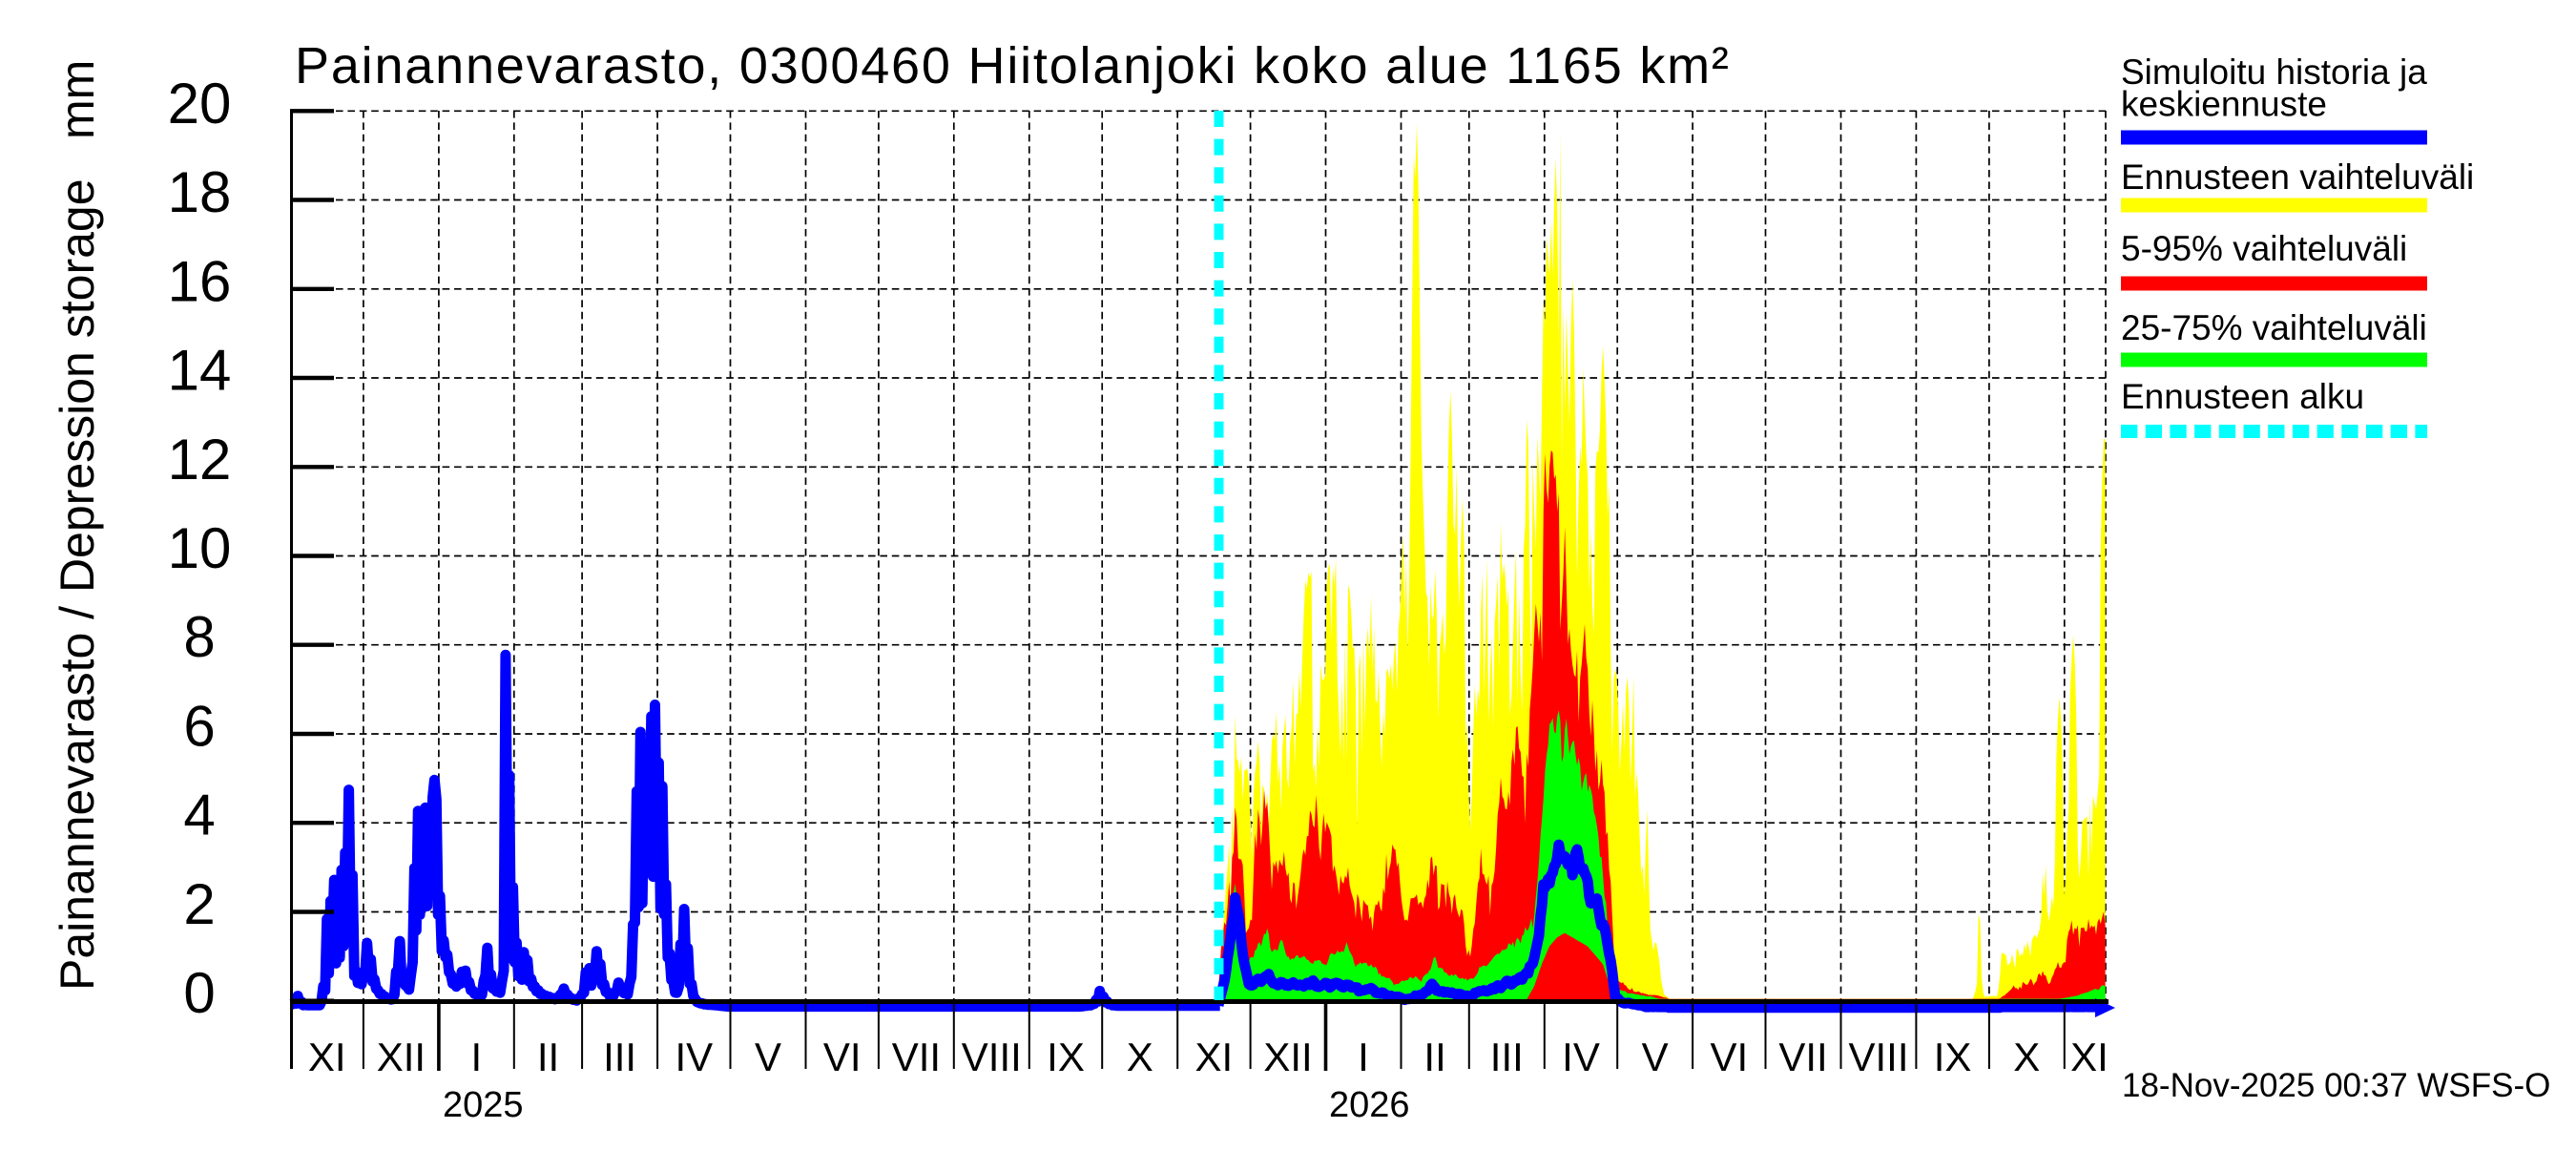 This screenshot has width=2576, height=1150. I want to click on svg-text: 8, so click(199, 637).